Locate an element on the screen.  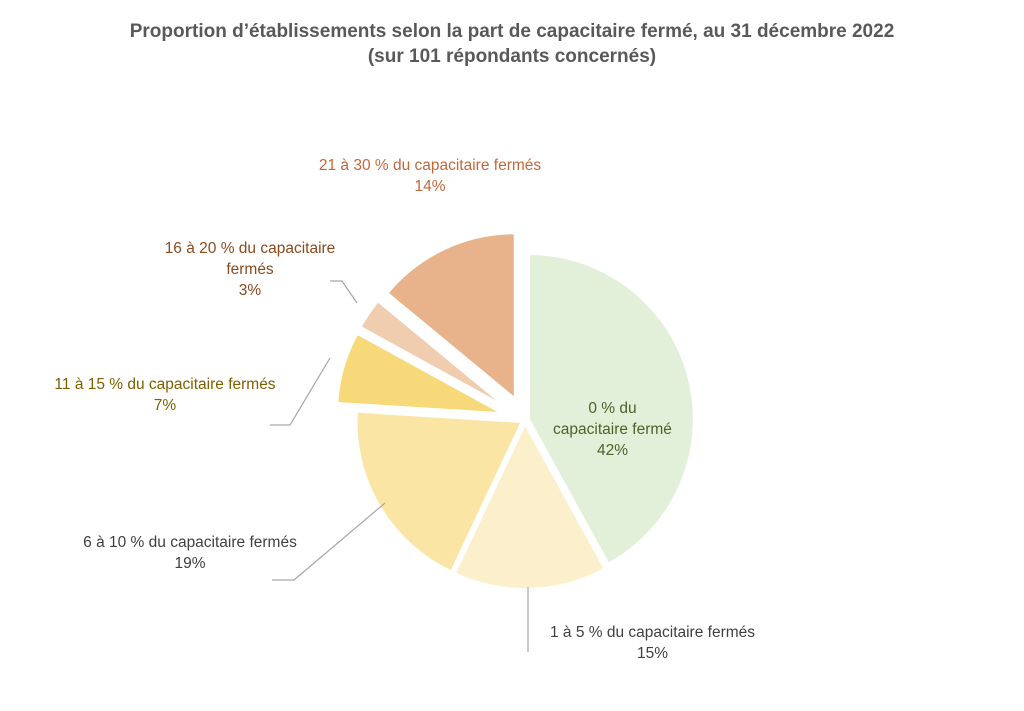
data-label-2: 6 à 10 % du capacitaire fermés 19% is located at coordinates (190, 553).